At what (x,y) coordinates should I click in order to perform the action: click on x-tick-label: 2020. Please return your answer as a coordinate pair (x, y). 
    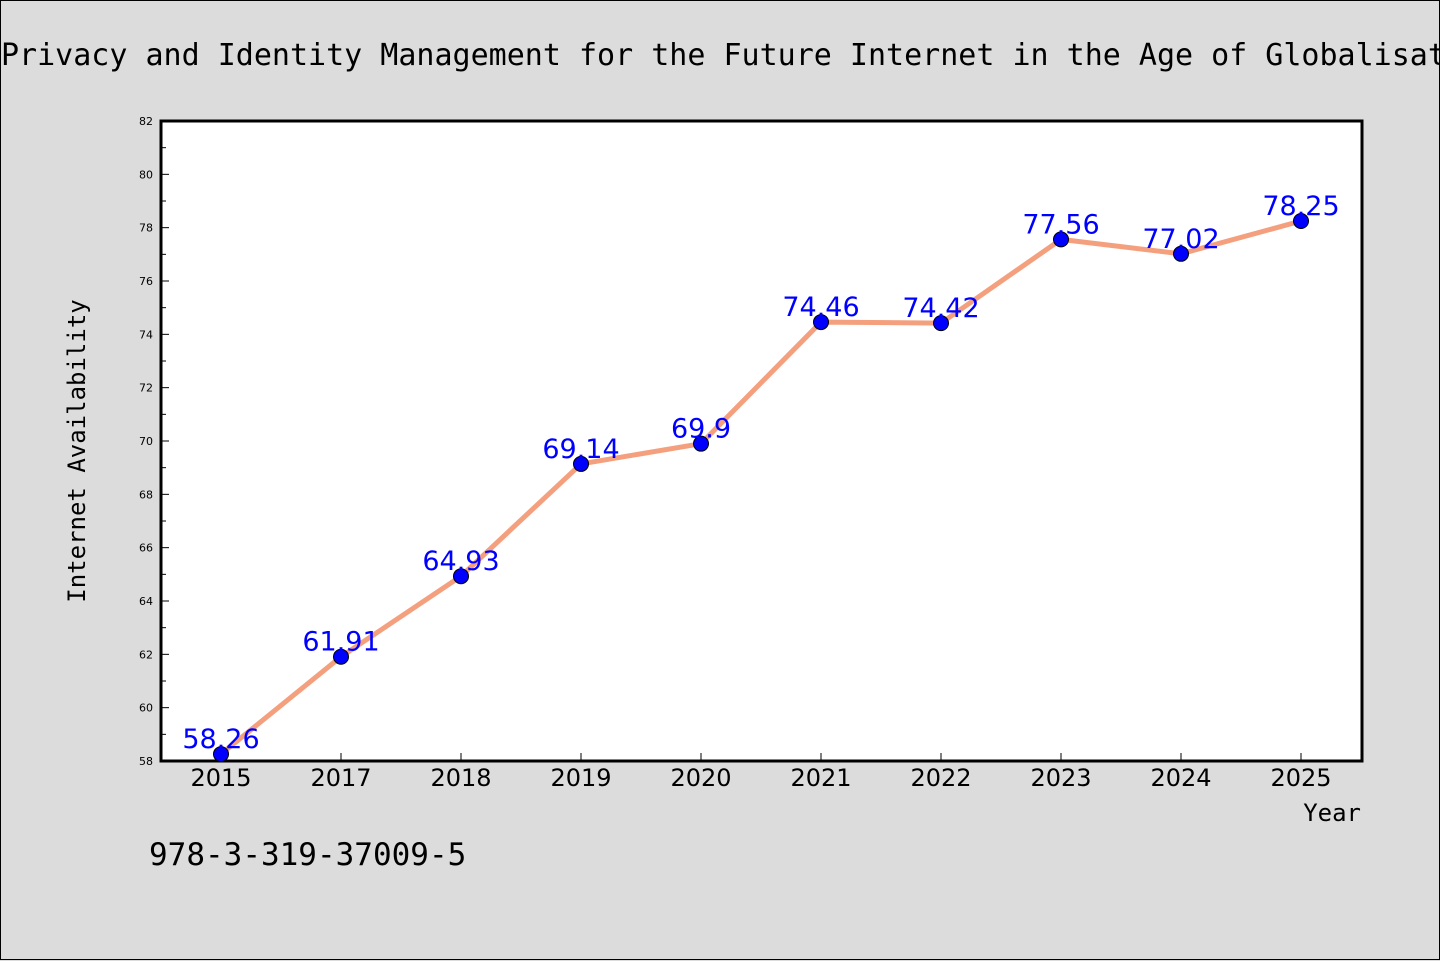
    Looking at the image, I should click on (700, 778).